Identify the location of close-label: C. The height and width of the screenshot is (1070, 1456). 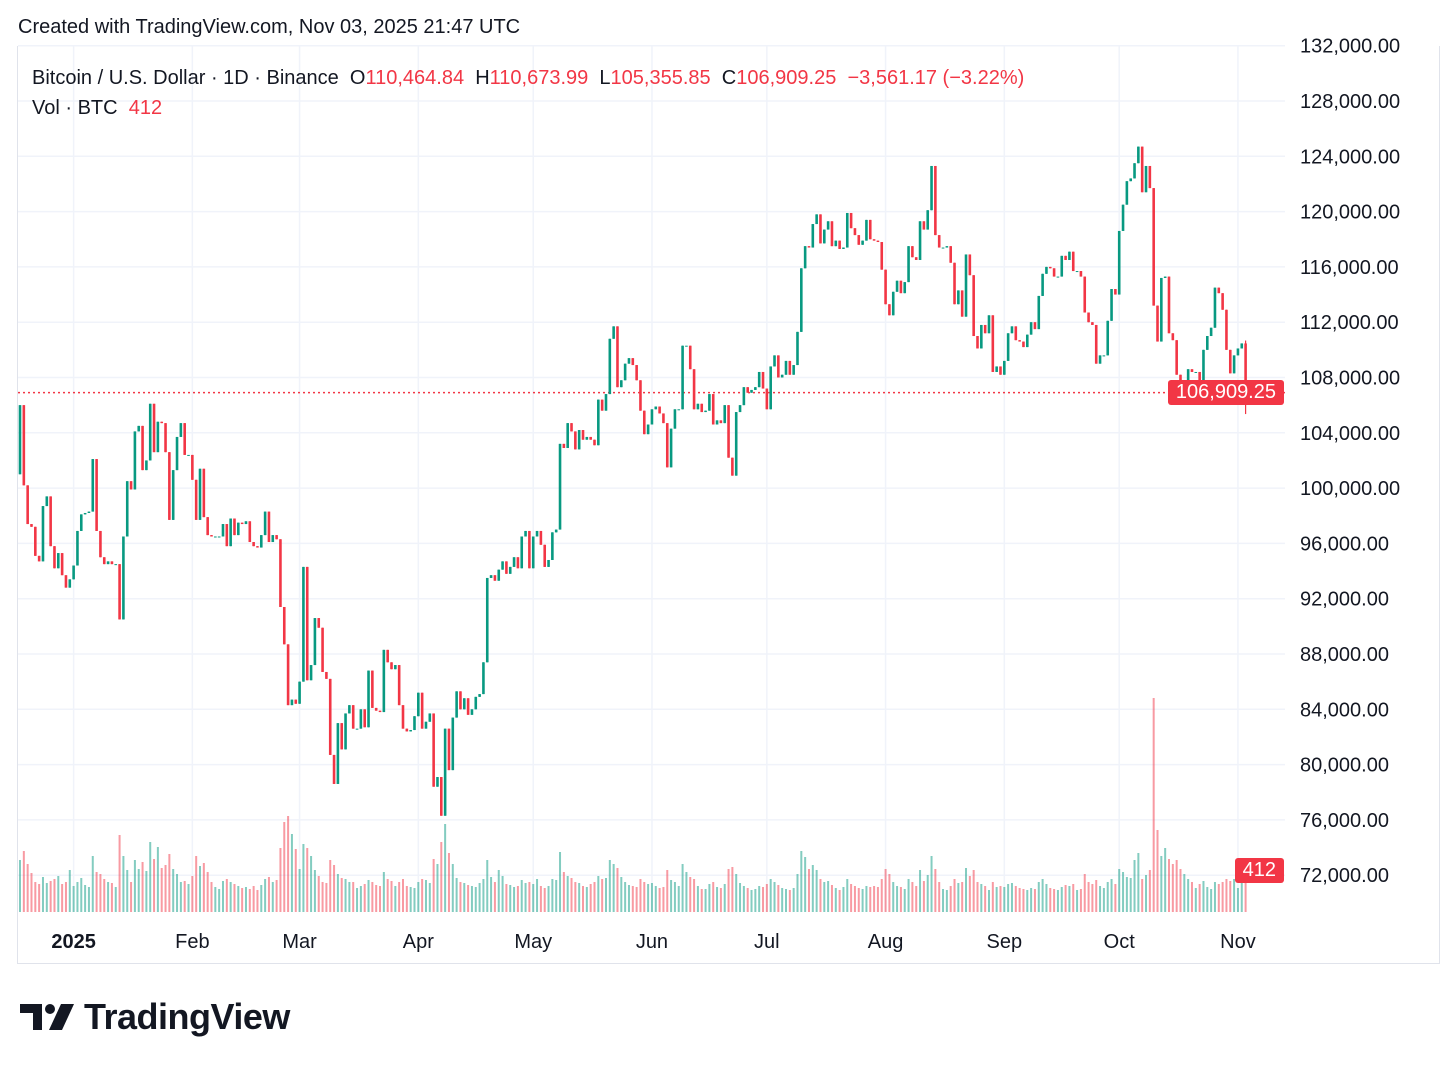
(729, 78).